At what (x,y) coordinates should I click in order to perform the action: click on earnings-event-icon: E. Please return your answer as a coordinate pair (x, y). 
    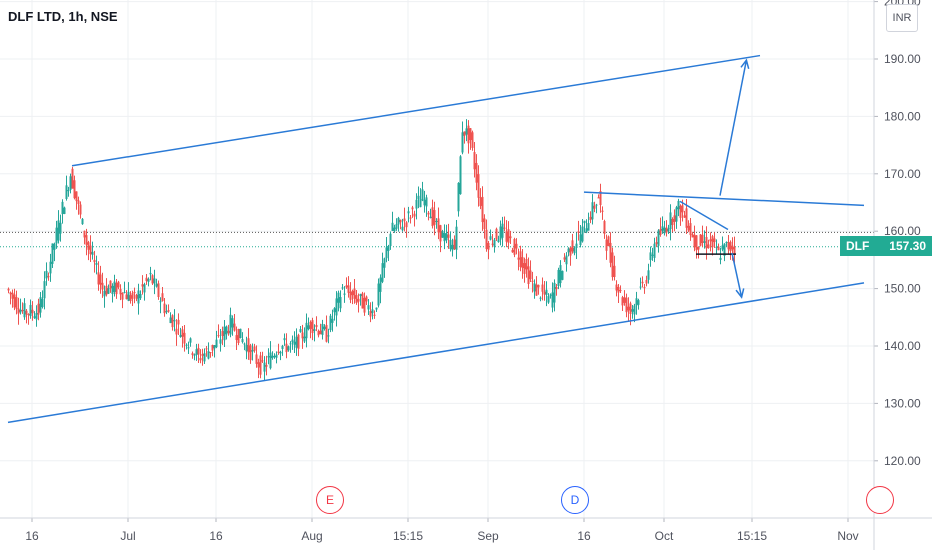
    Looking at the image, I should click on (330, 500).